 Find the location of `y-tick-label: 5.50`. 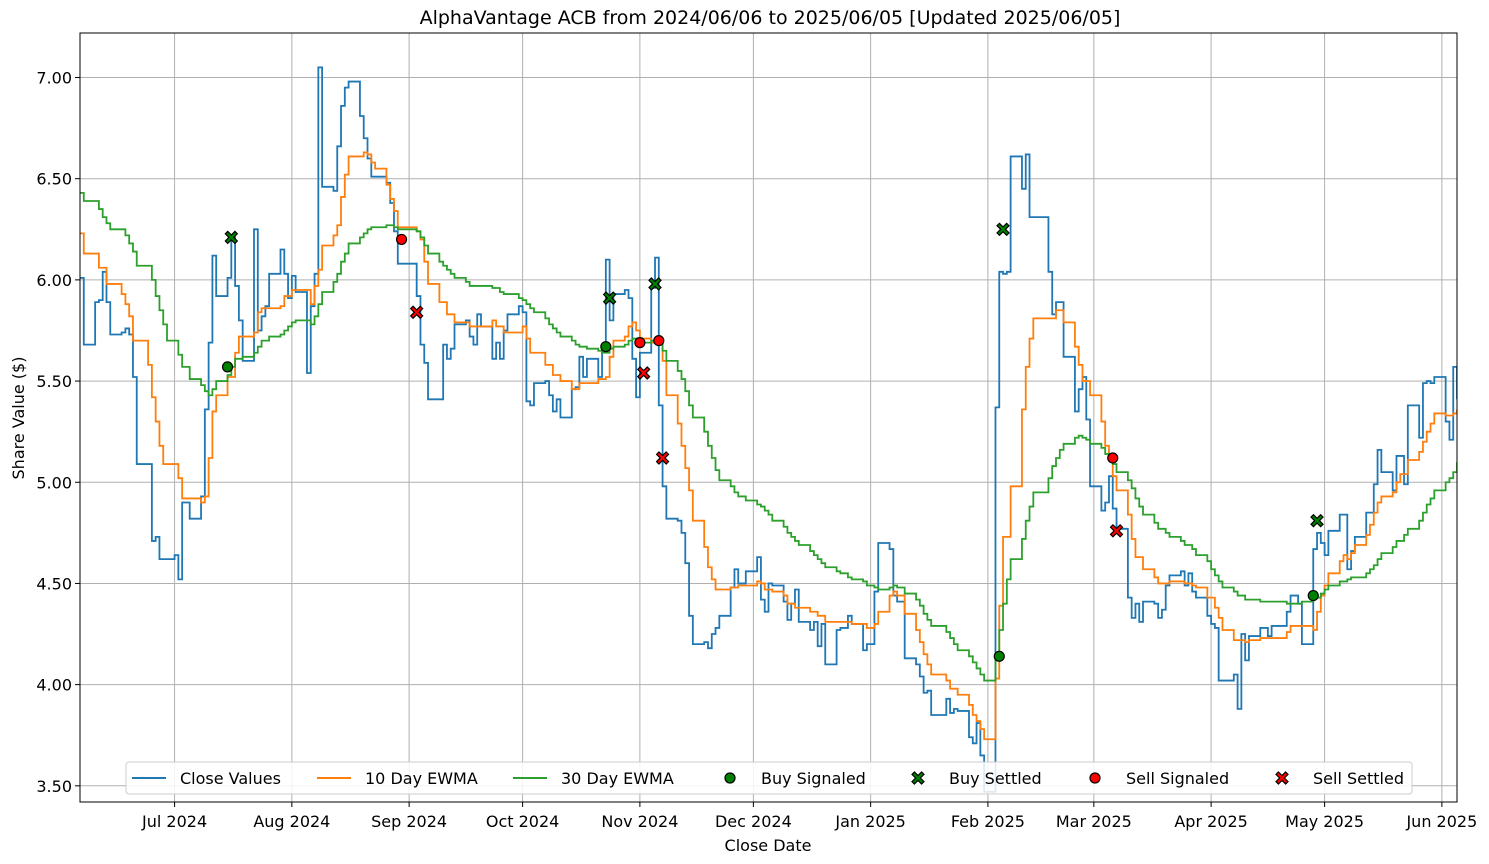

y-tick-label: 5.50 is located at coordinates (54, 381).